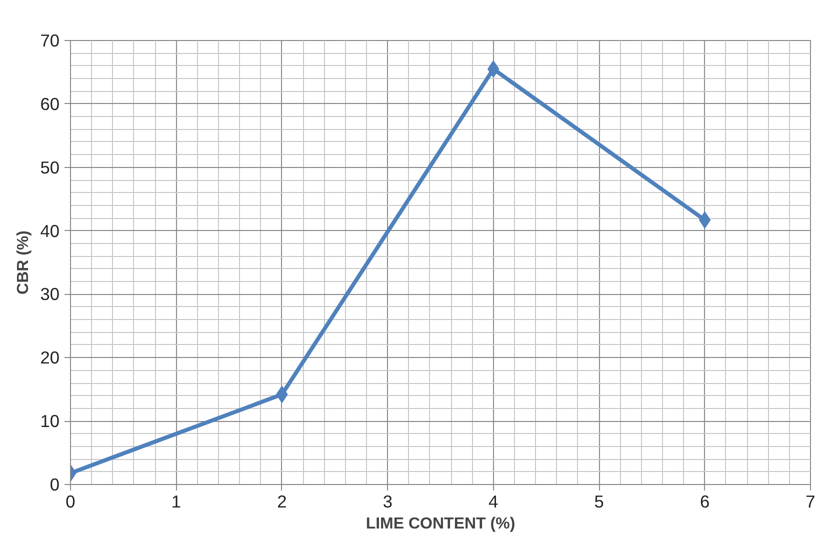 The image size is (838, 546). What do you see at coordinates (71, 502) in the screenshot?
I see `x-tick-label: 0` at bounding box center [71, 502].